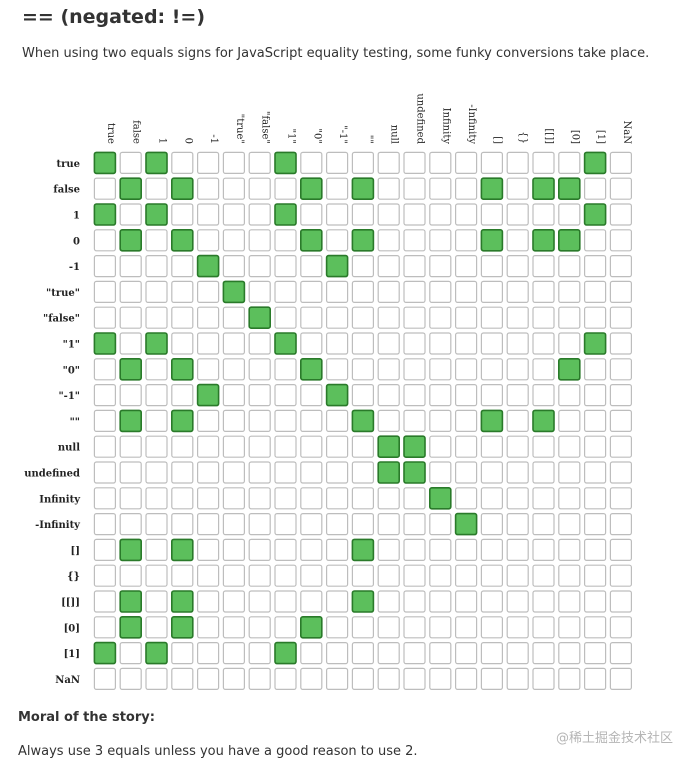  Describe the element at coordinates (162, 141) in the screenshot. I see `column-label-1: 1` at that location.